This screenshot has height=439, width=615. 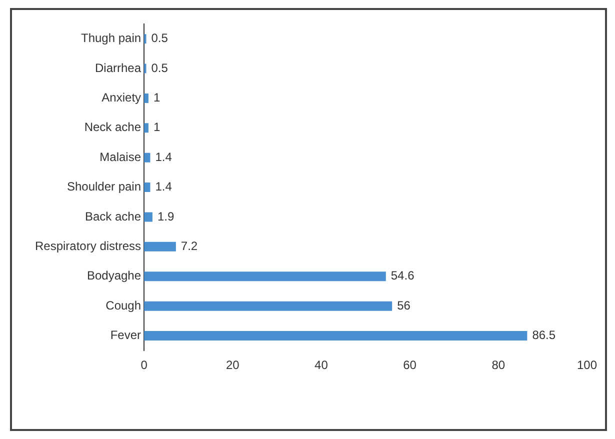 I want to click on x-tick-label: 40, so click(x=321, y=365).